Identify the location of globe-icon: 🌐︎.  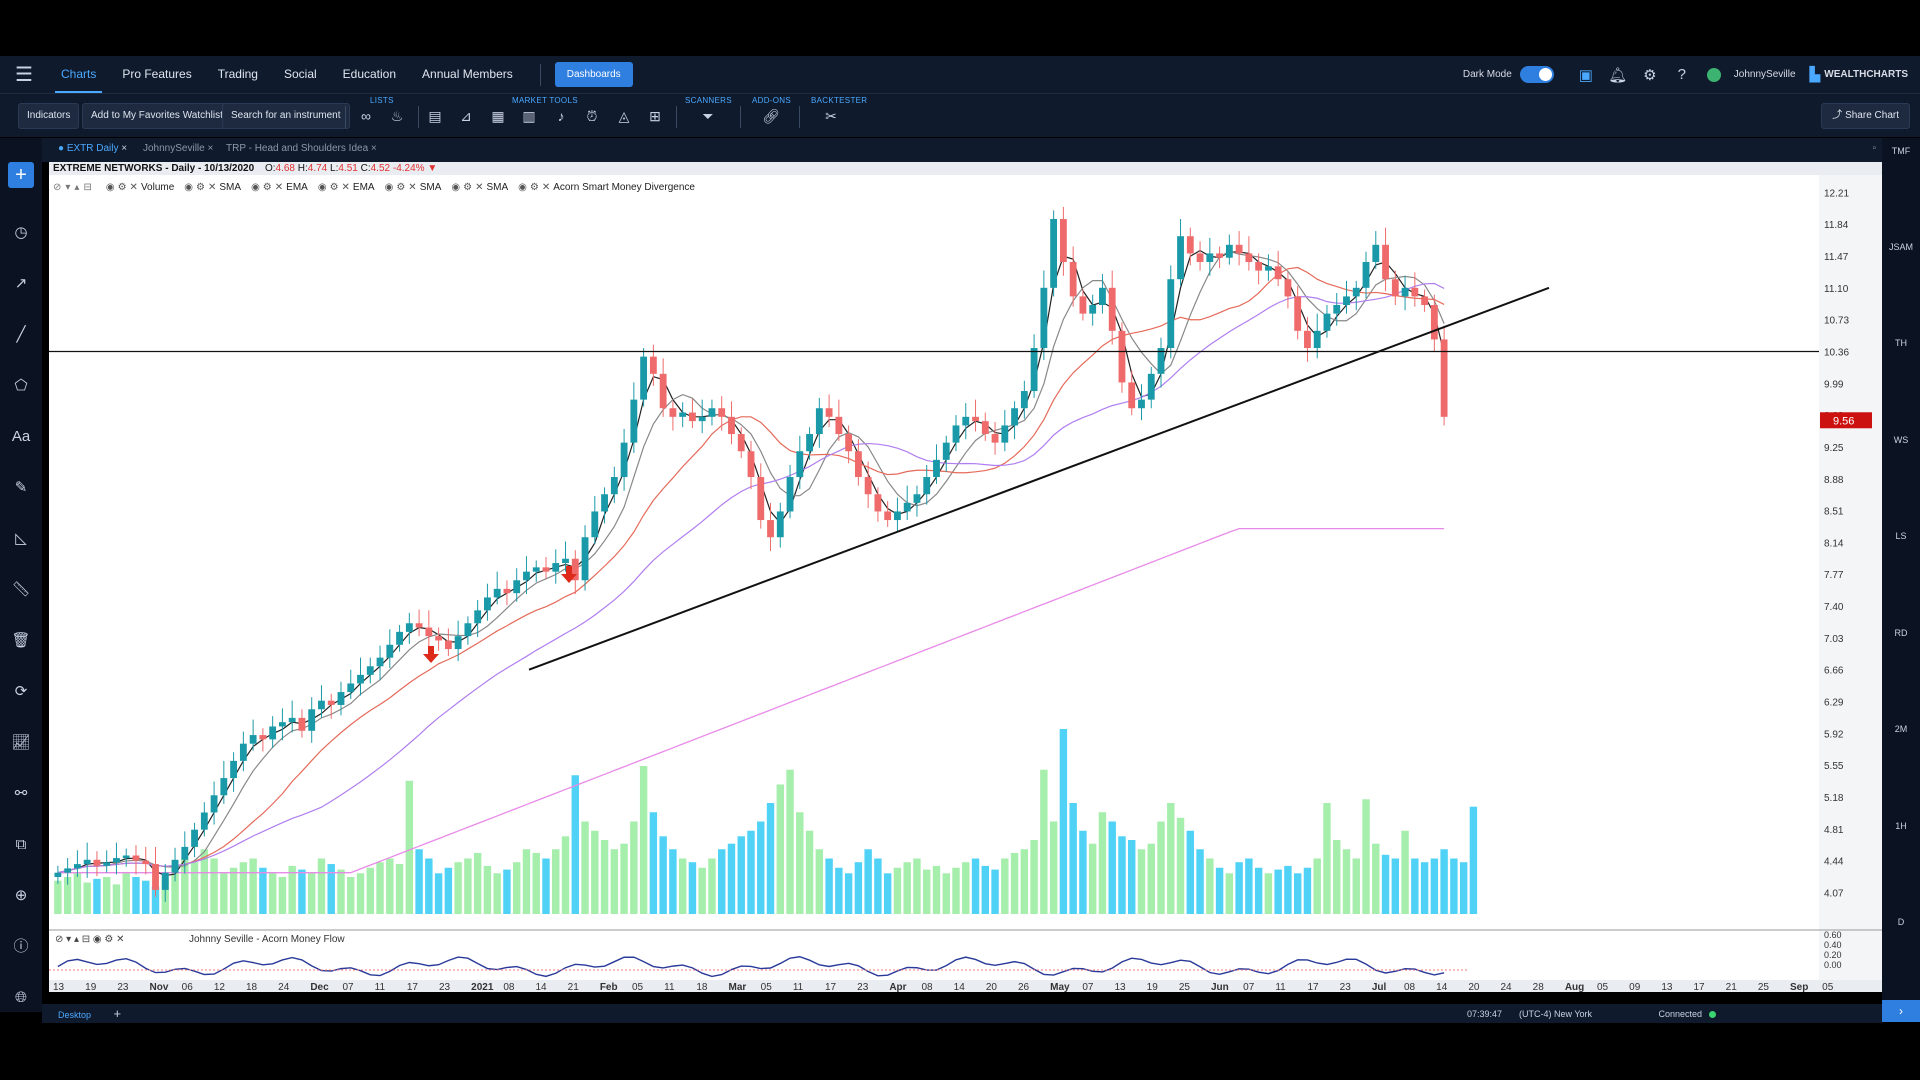
(20, 997).